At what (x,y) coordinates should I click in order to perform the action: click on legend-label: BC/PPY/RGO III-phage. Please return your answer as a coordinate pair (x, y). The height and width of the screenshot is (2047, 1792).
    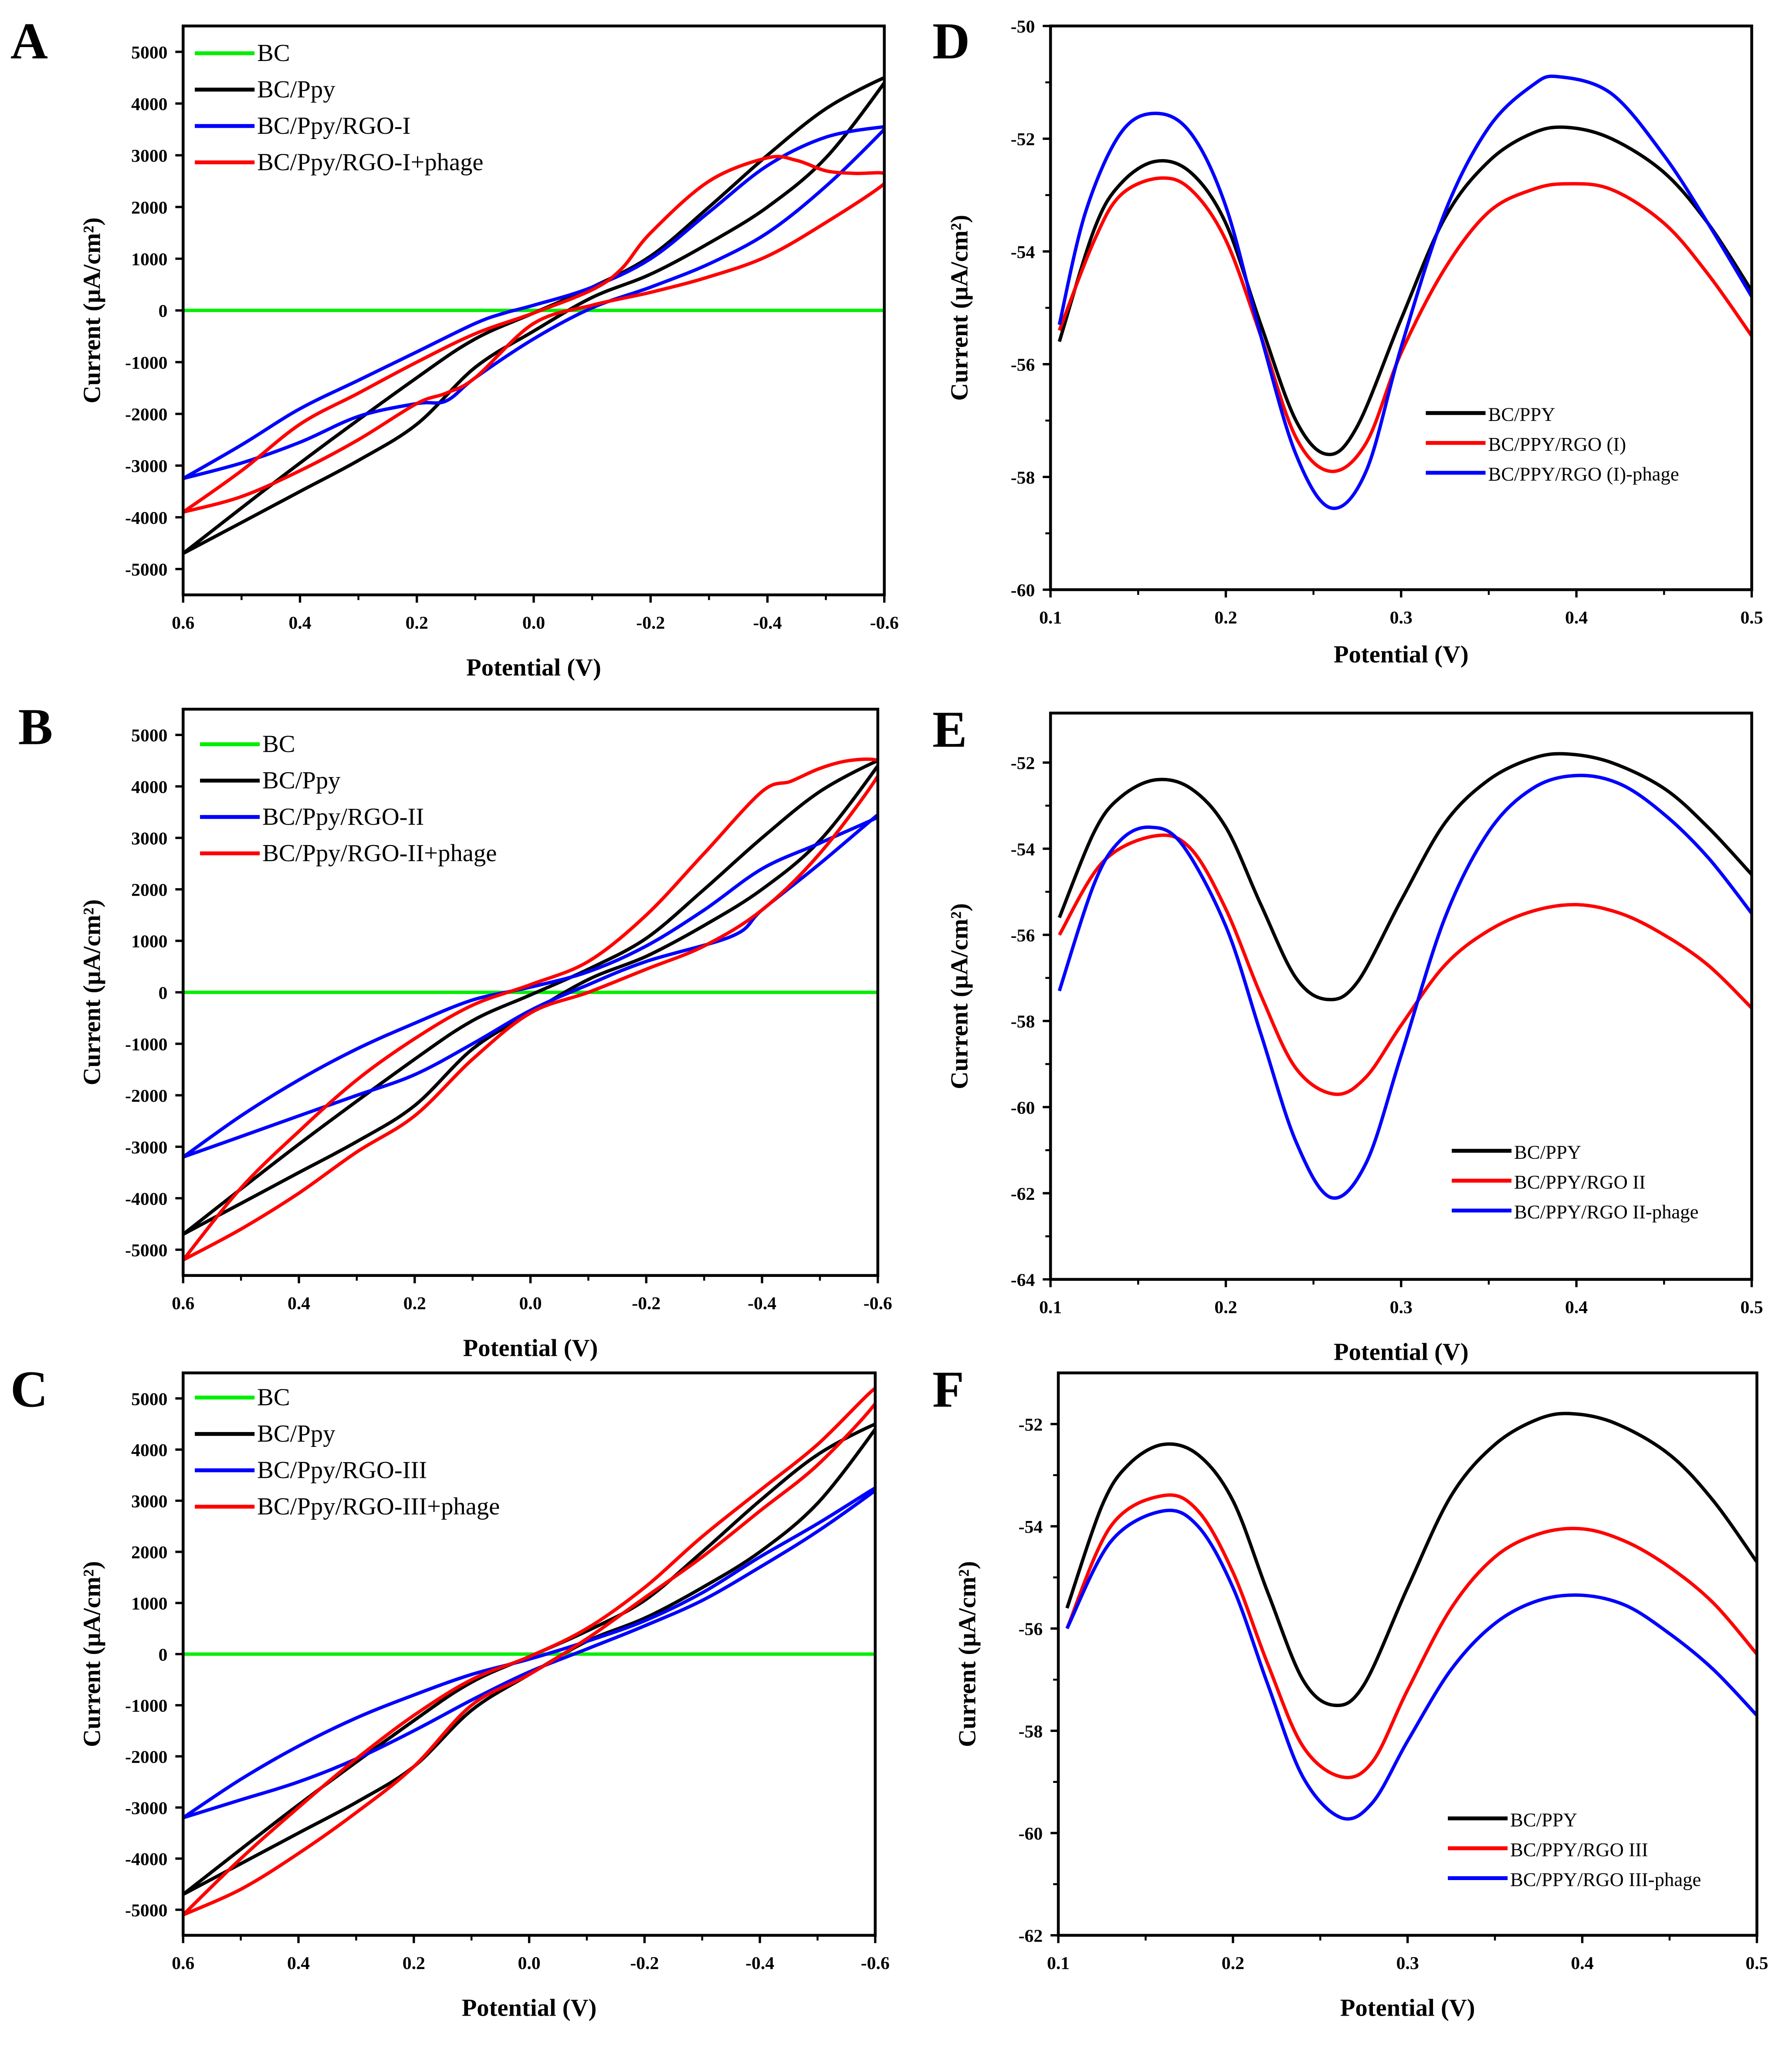
    Looking at the image, I should click on (1605, 1879).